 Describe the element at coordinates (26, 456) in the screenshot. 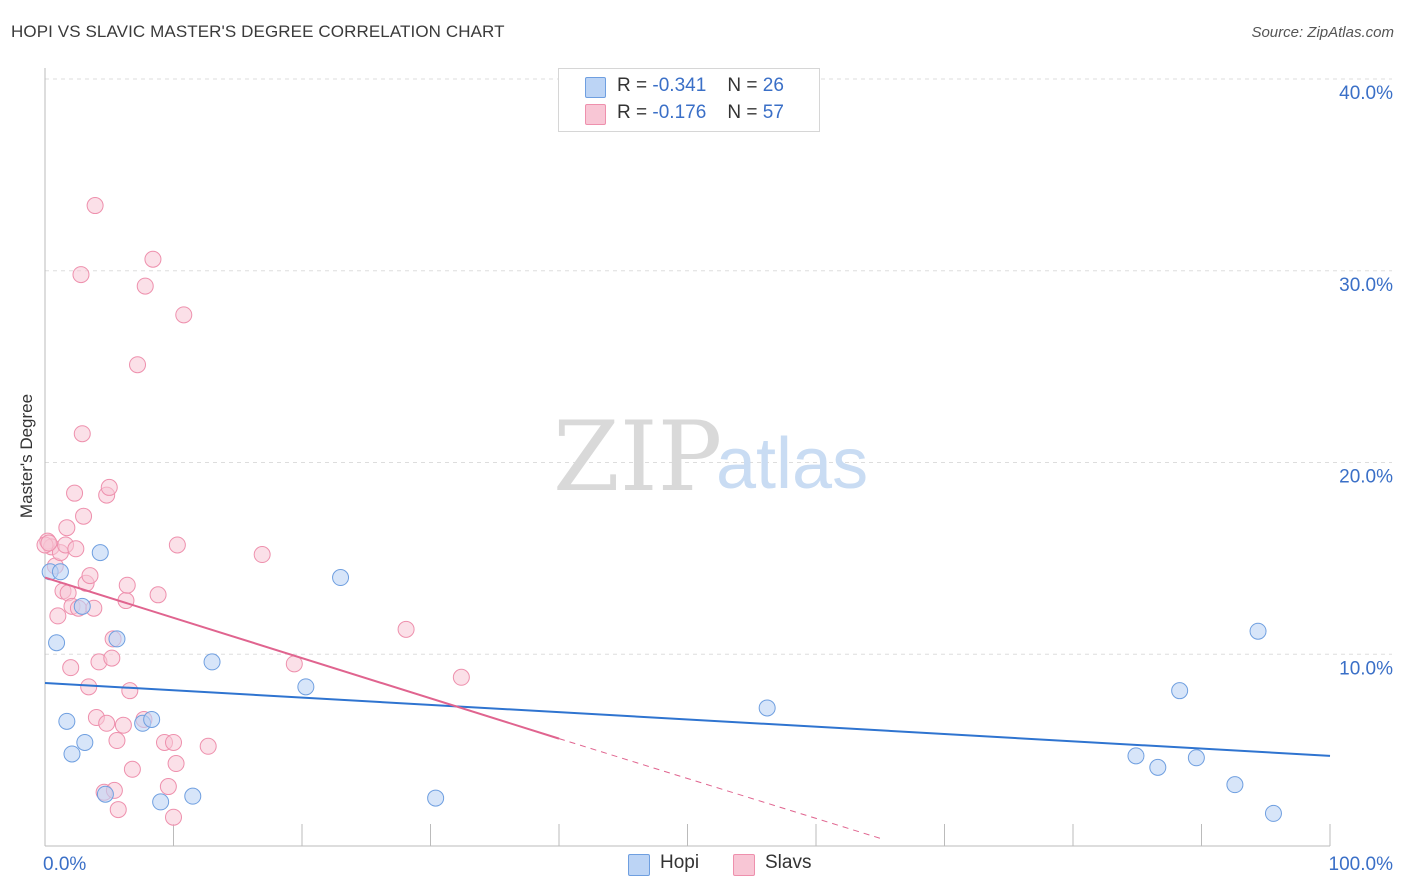

I see `y-axis-label: Master's Degree` at that location.